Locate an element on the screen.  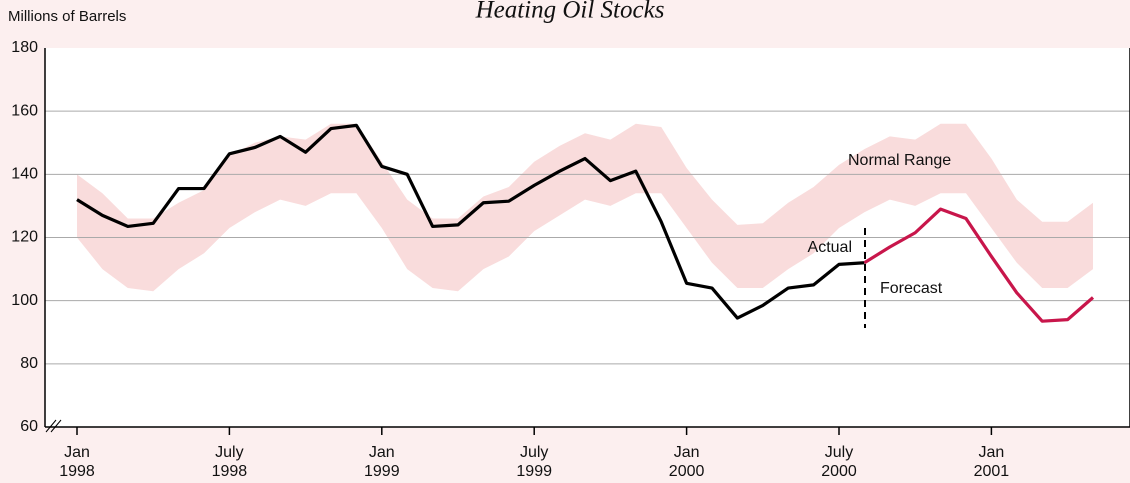
x-tick-label: Jan 1999 is located at coordinates (382, 462).